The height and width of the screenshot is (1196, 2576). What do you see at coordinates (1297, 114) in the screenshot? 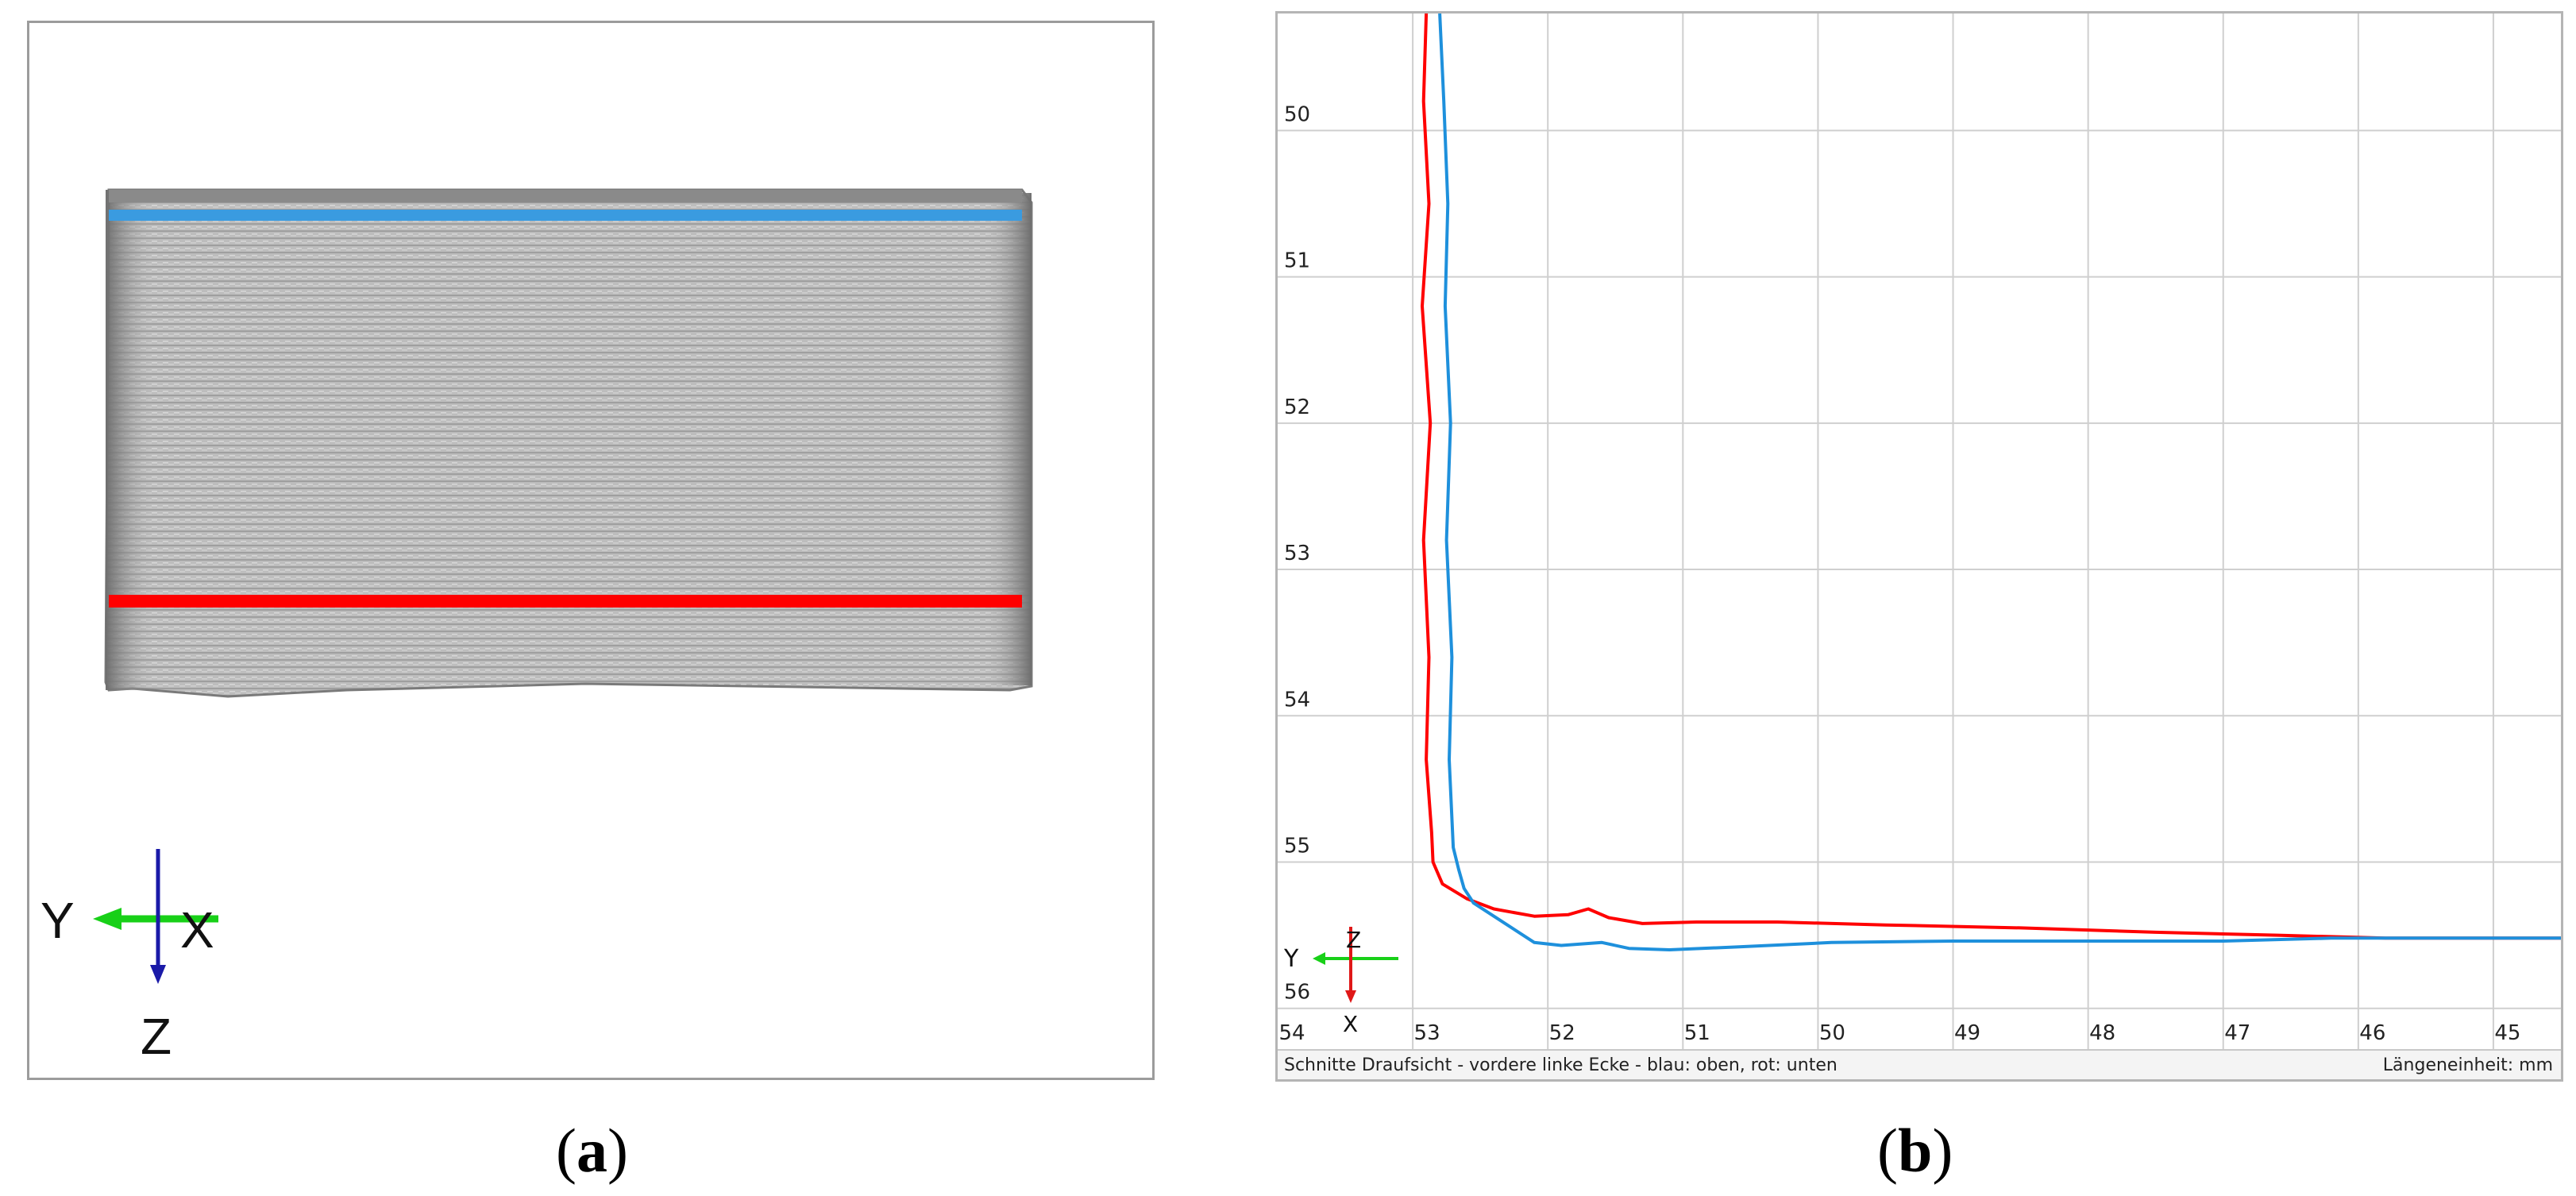
I see `y-tick-label: 50` at bounding box center [1297, 114].